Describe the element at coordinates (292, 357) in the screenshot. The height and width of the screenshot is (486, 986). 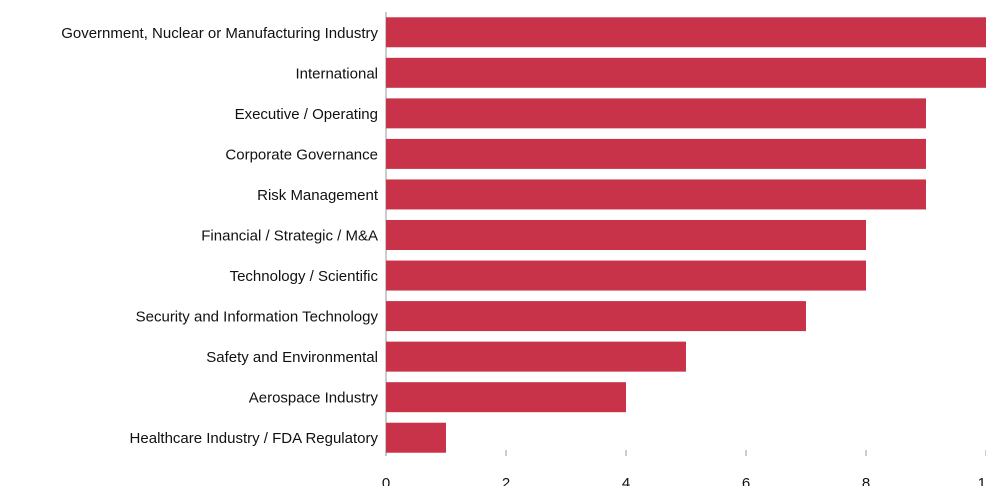
I see `y-tick-label: Safety and Environmental` at that location.